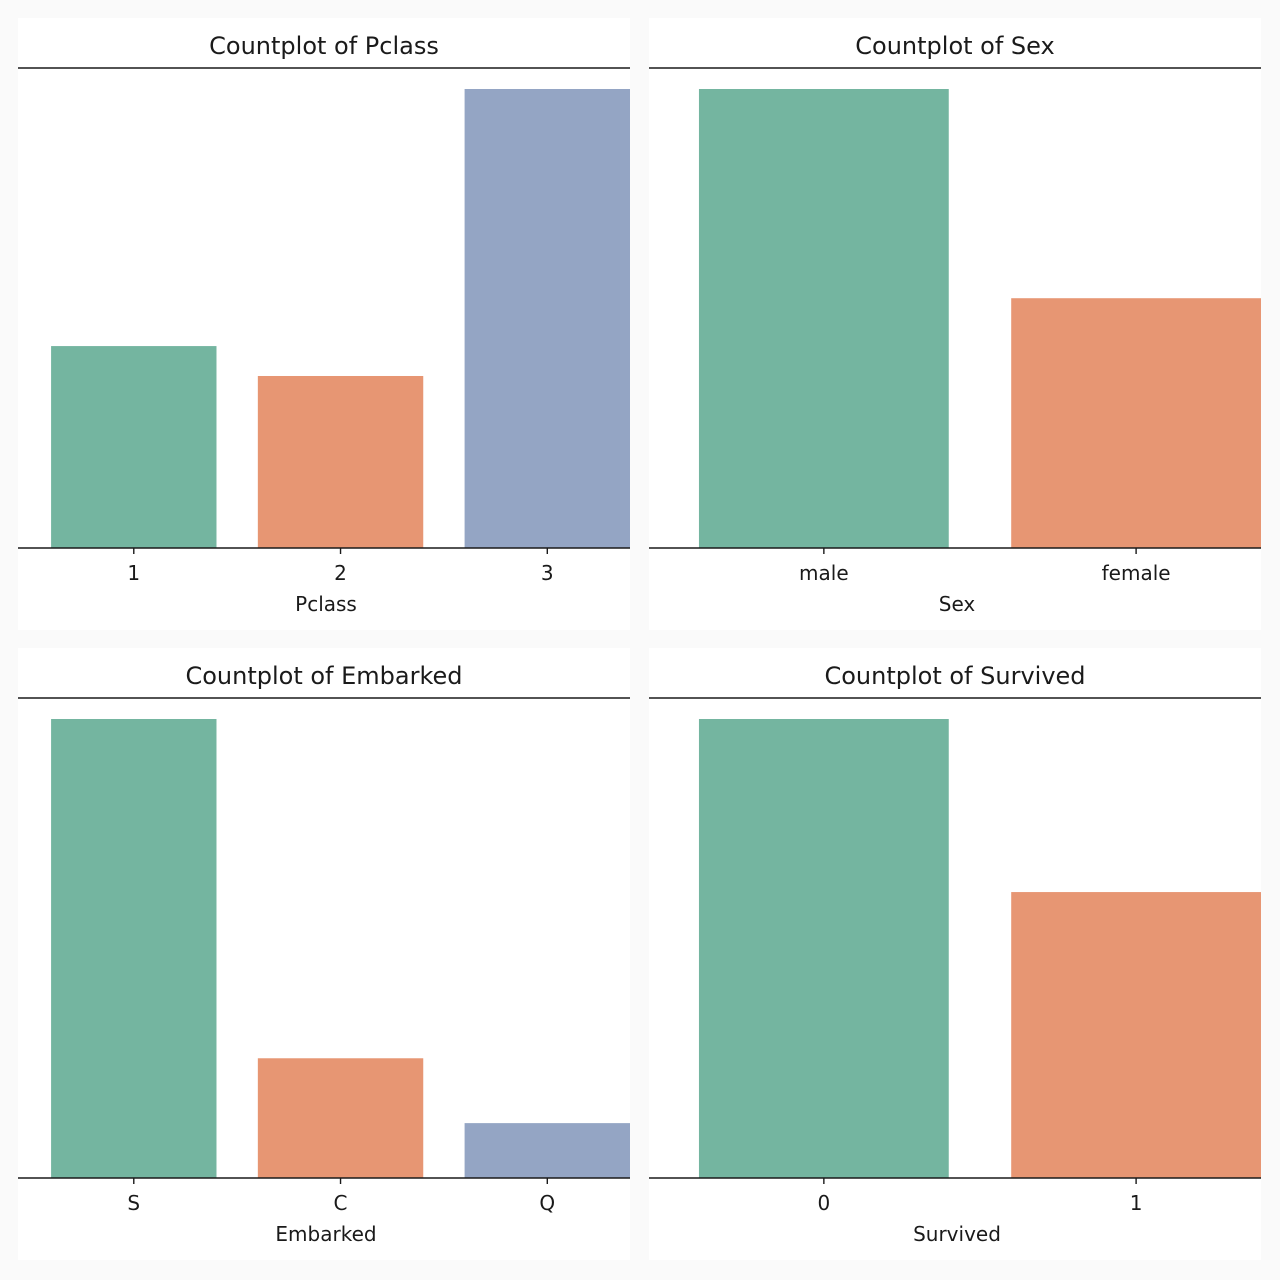 The width and height of the screenshot is (1280, 1280). Describe the element at coordinates (325, 1234) in the screenshot. I see `x-axis-label: Embarked` at that location.